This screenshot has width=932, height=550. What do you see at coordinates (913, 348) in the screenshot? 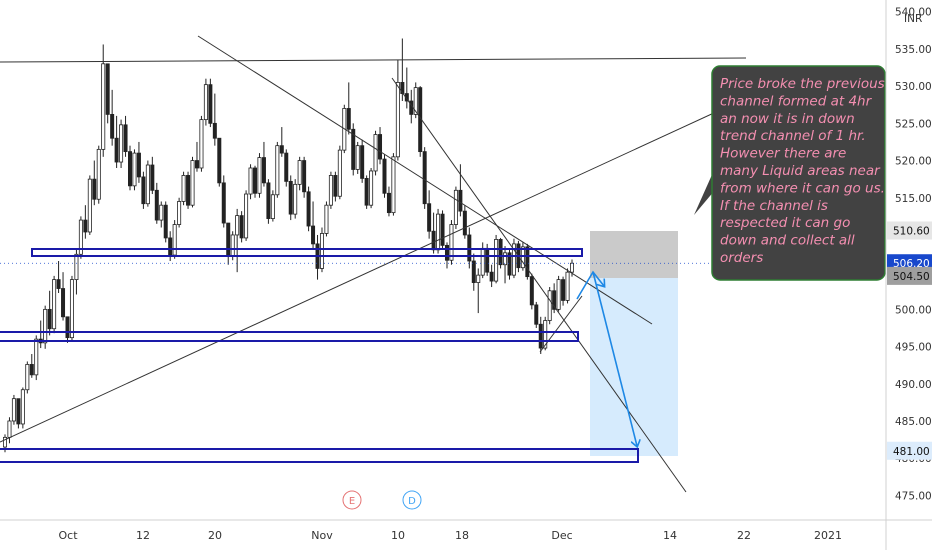
I see `price-tick-label: 495.00` at bounding box center [913, 348].